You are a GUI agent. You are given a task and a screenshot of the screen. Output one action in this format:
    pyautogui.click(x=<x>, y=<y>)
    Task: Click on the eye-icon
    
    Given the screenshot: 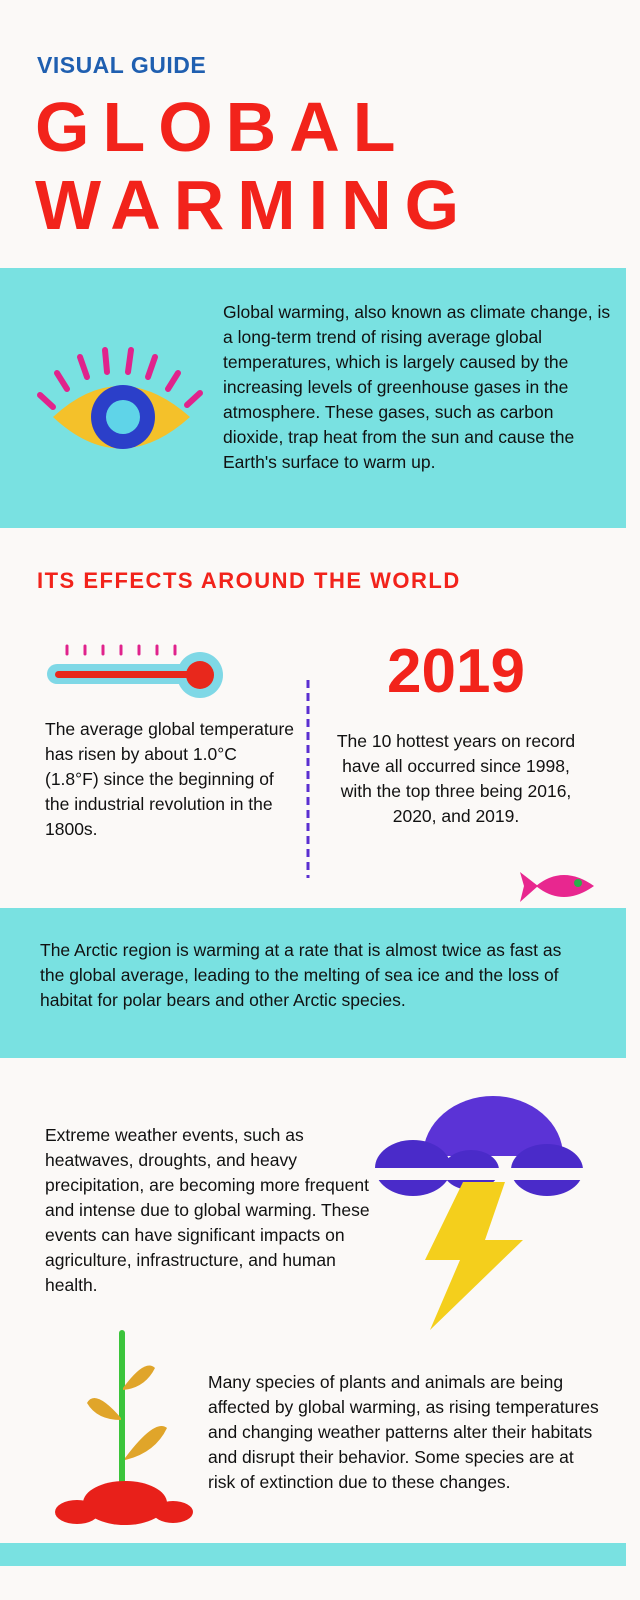 What is the action you would take?
    pyautogui.click(x=120, y=398)
    